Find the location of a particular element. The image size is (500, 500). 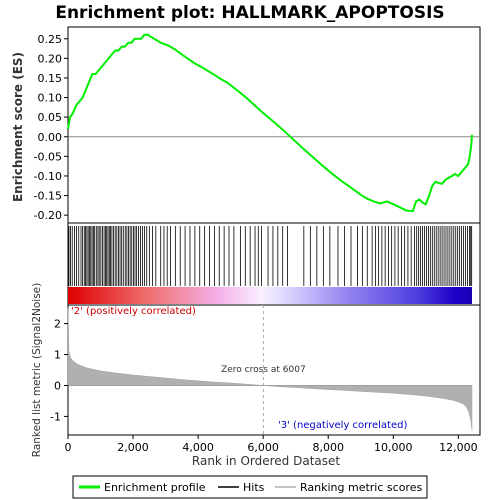

es-y-tick-label: 0.20 is located at coordinates (50, 58).